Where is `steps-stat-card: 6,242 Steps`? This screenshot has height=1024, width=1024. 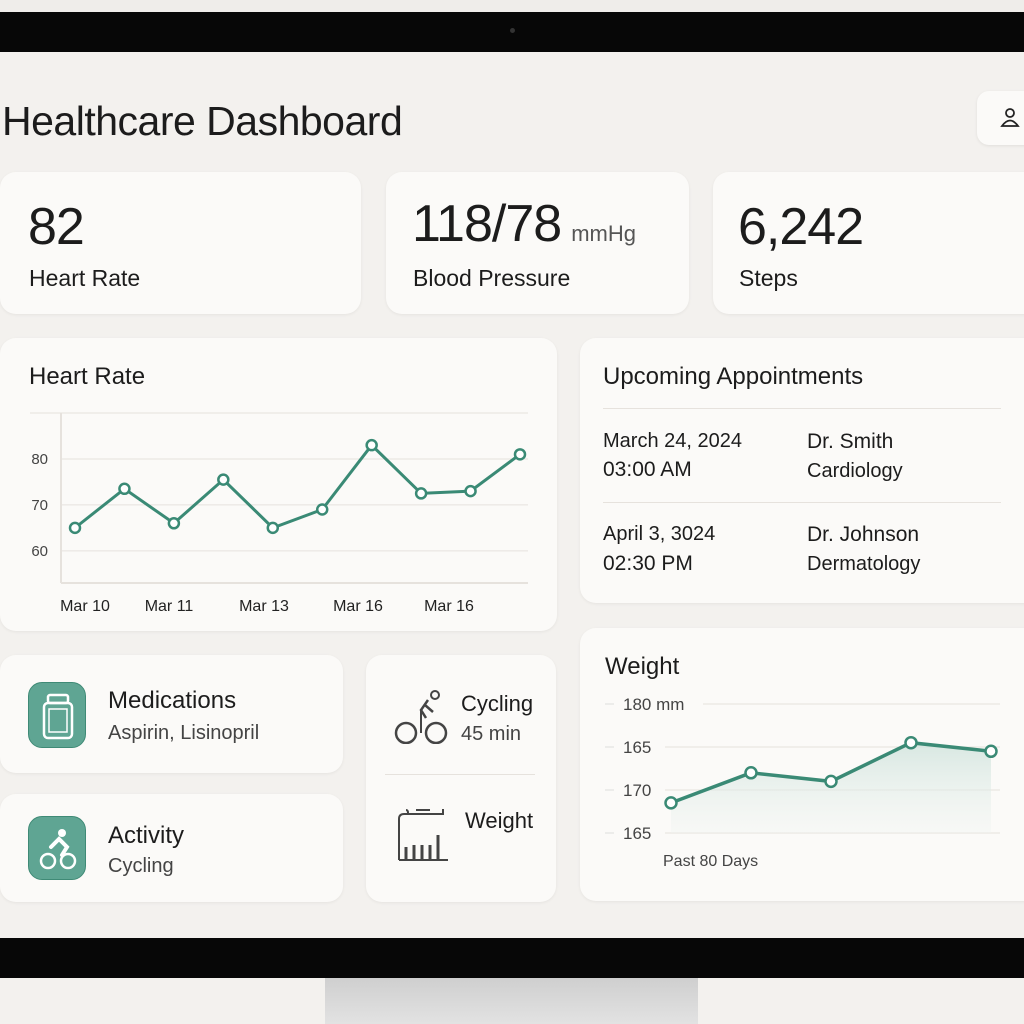
steps-stat-card: 6,242 Steps is located at coordinates (868, 243).